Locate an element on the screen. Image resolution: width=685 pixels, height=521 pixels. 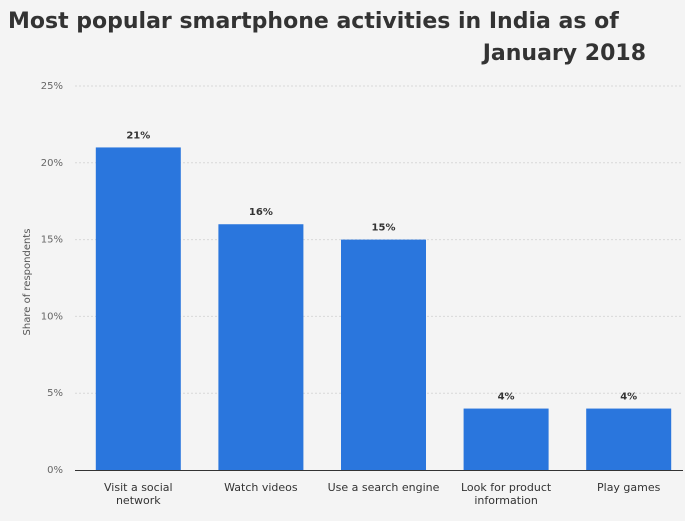
x-category-label-line: Play games is located at coordinates (629, 487).